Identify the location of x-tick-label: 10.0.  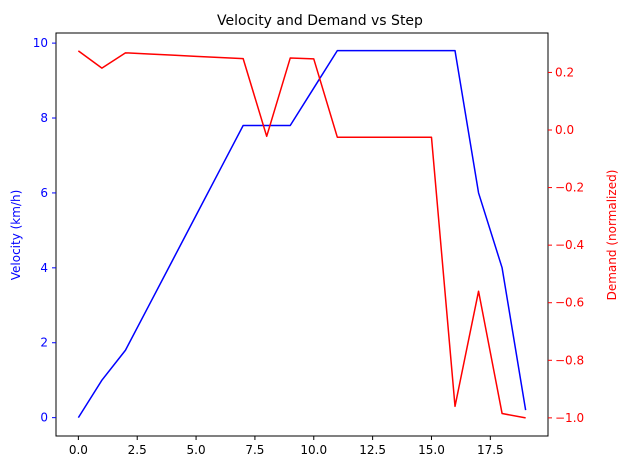
(313, 450).